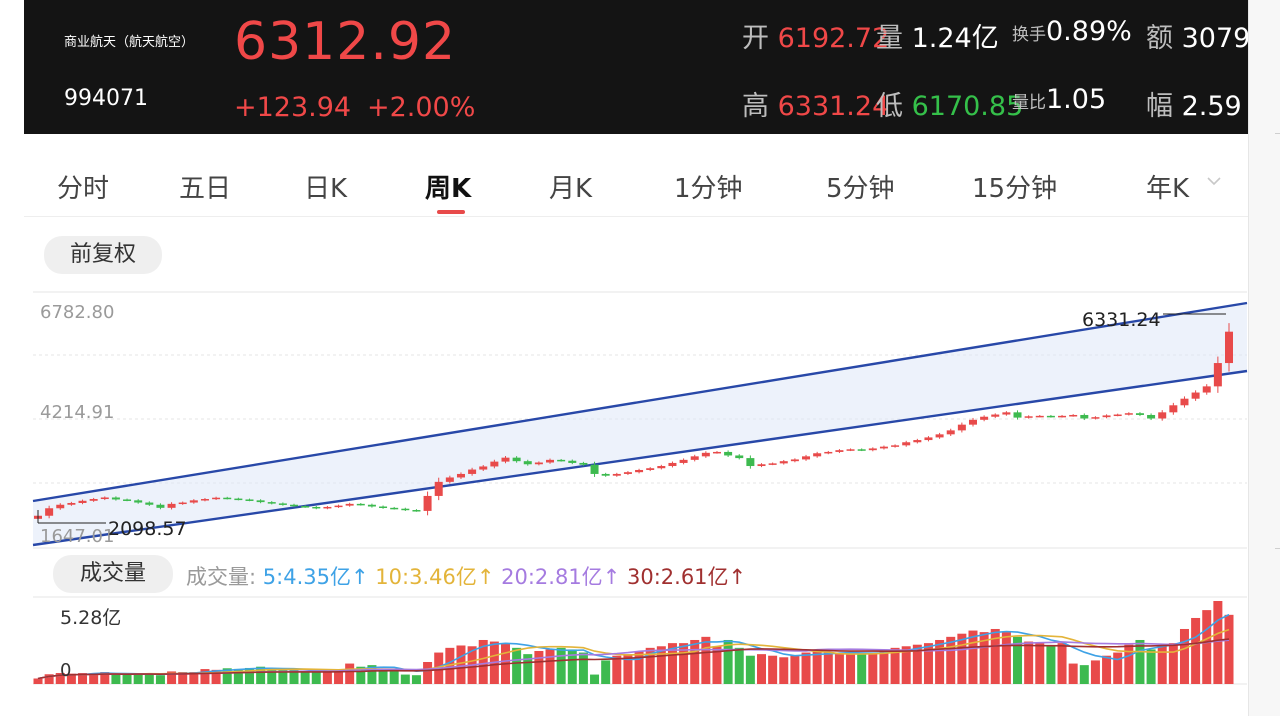 Image resolution: width=1280 pixels, height=716 pixels. I want to click on volume-bars, so click(633, 642).